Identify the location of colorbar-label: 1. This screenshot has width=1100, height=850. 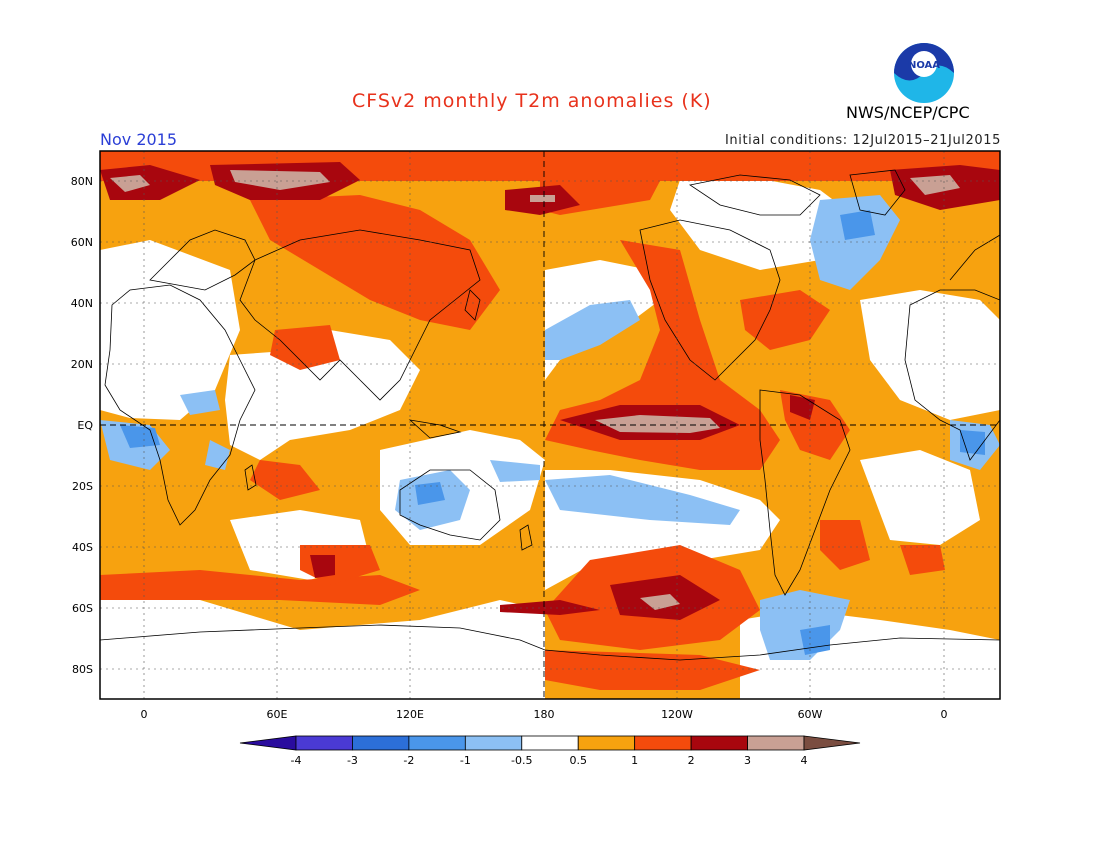
(634, 760).